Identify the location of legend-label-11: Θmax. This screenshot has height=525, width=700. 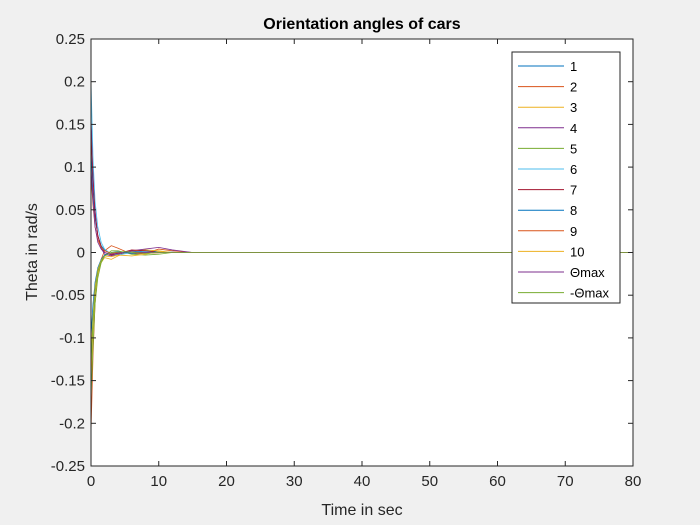
(587, 272).